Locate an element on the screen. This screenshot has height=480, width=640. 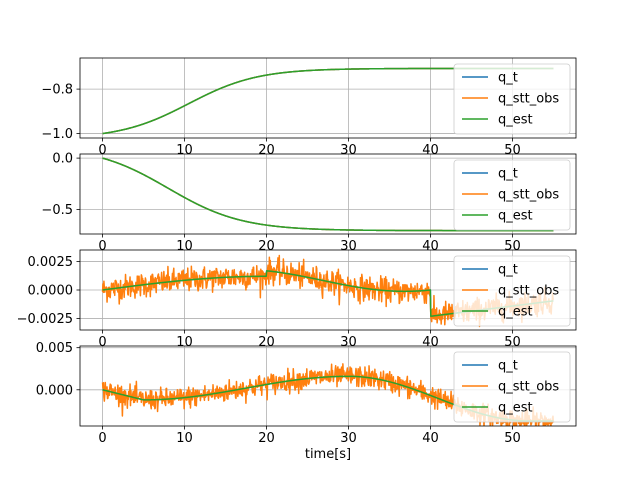
x-tick-label: 30 is located at coordinates (348, 438).